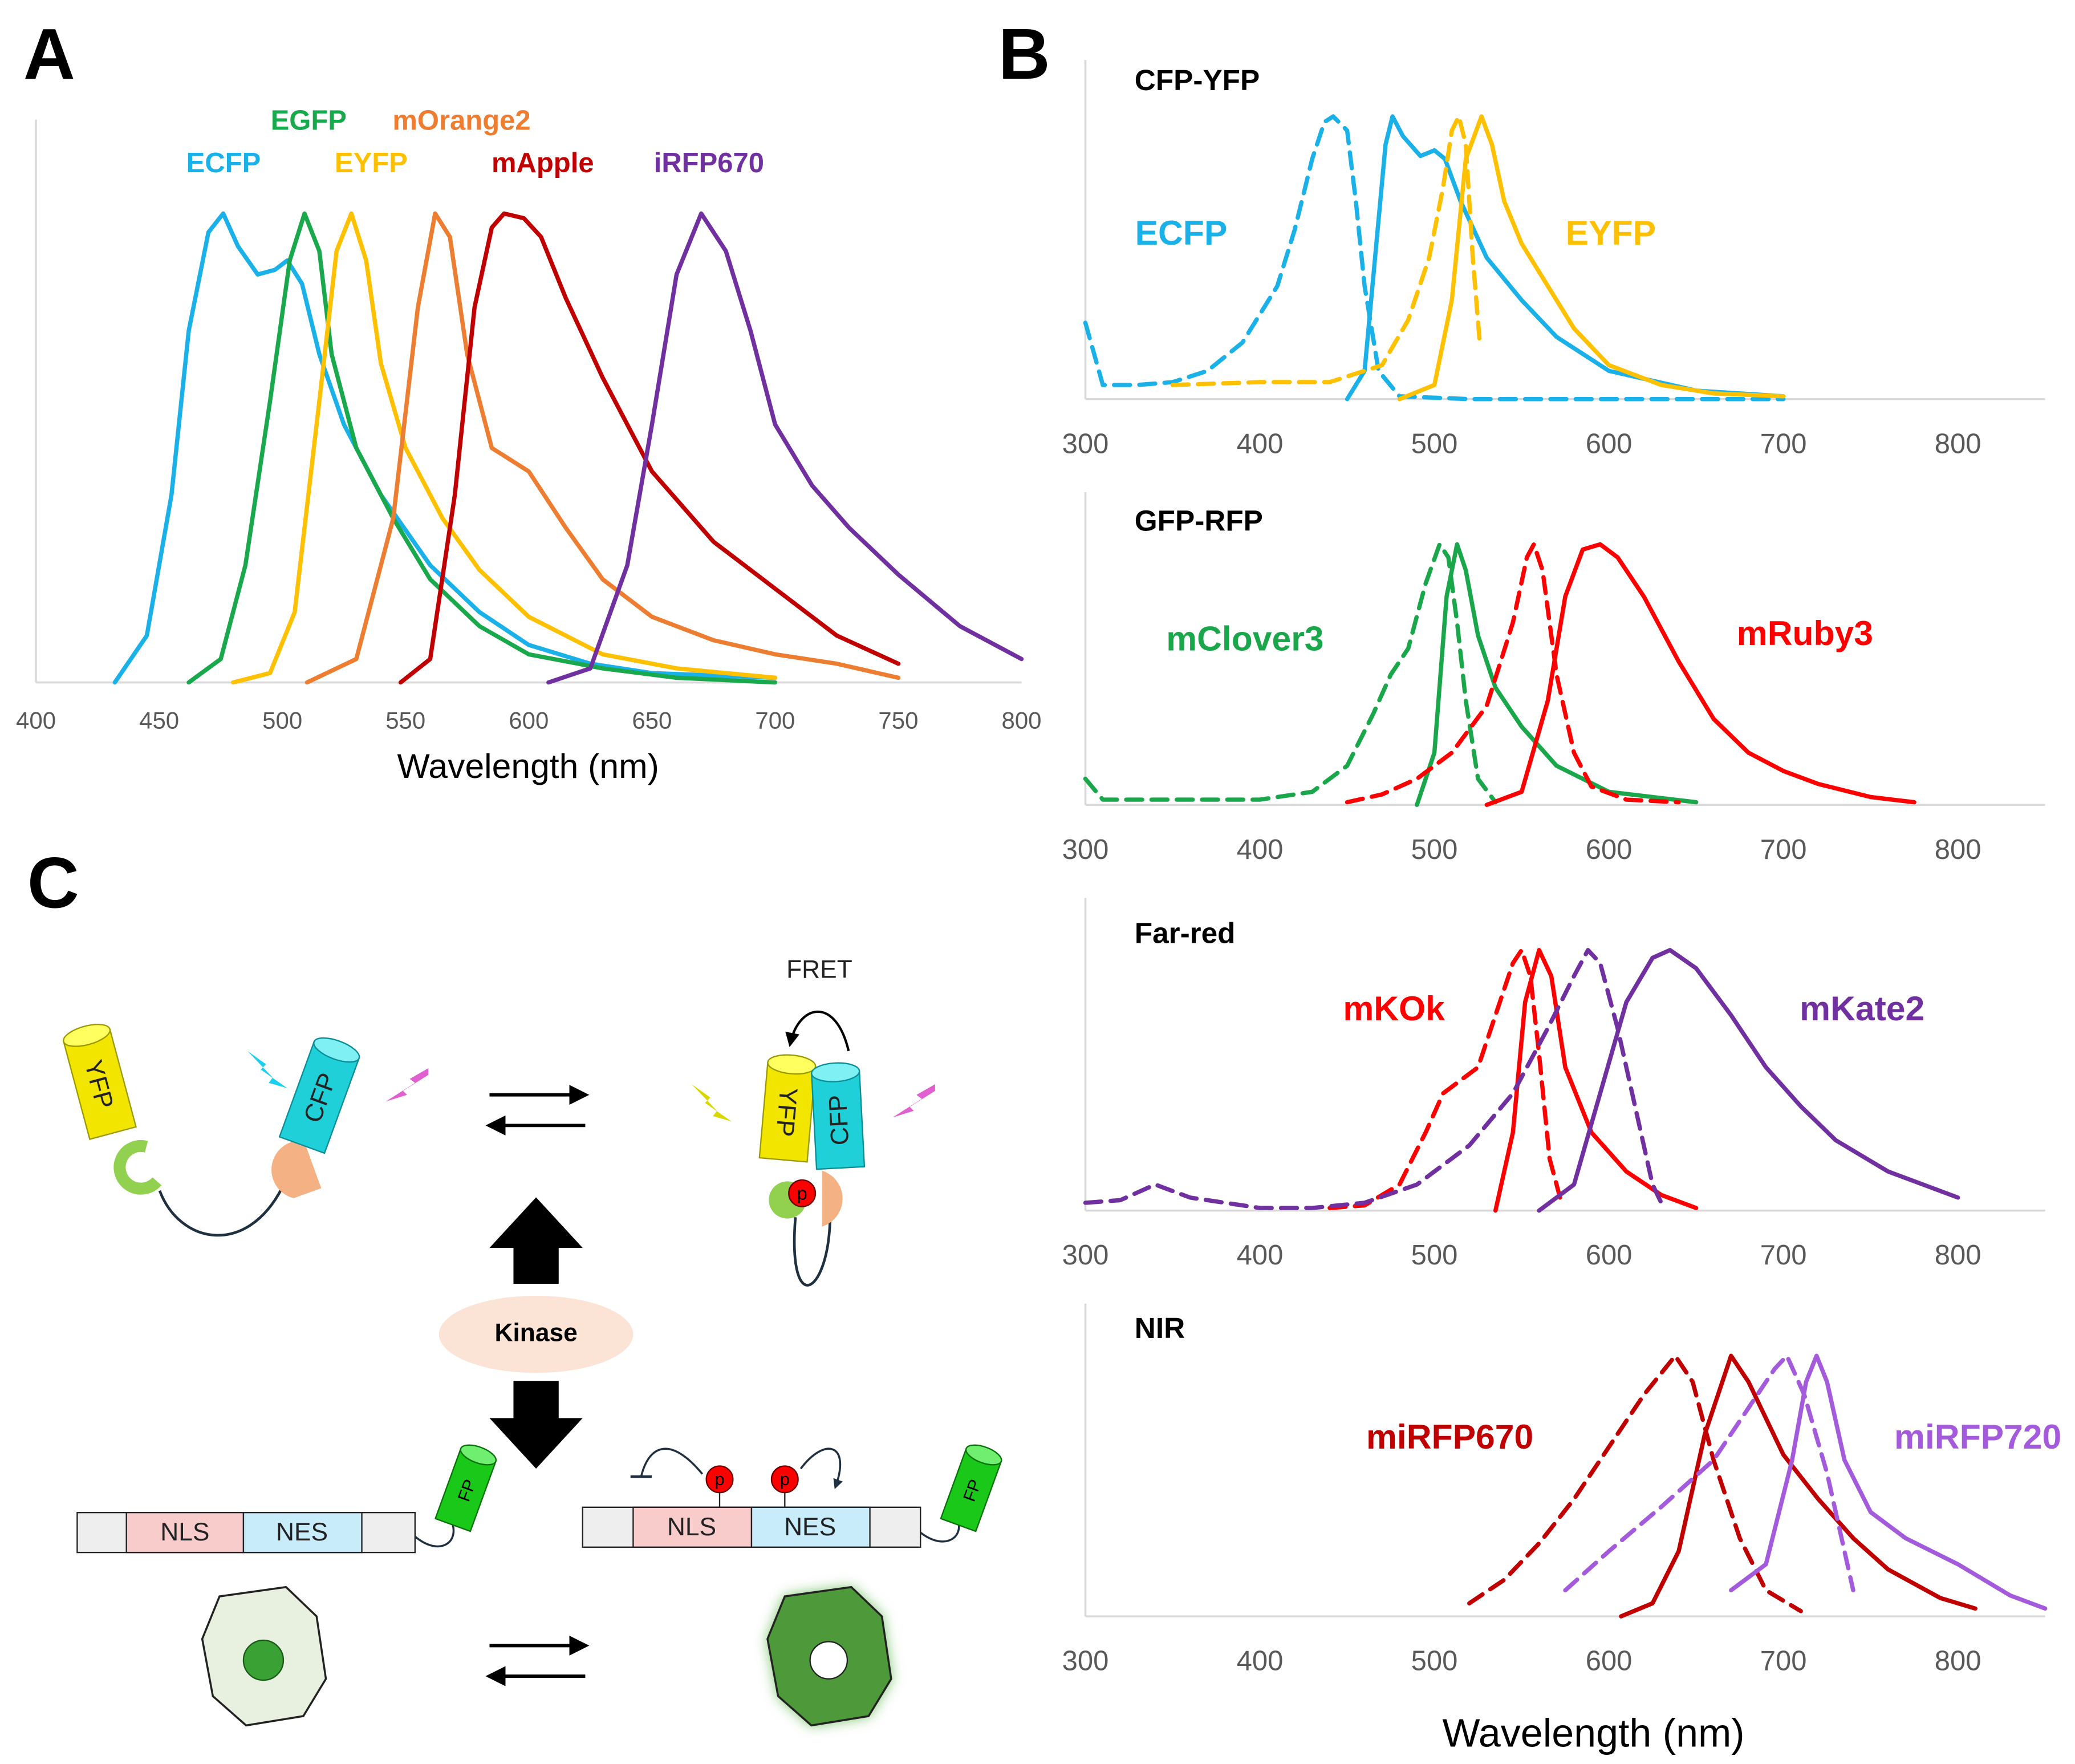  What do you see at coordinates (536, 1334) in the screenshot?
I see `kinase` at bounding box center [536, 1334].